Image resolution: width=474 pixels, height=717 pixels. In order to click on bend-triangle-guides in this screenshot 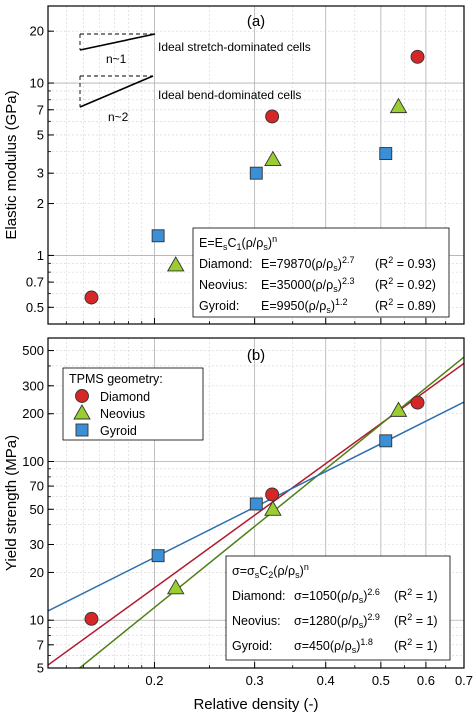, I will do `click(116, 91)`.